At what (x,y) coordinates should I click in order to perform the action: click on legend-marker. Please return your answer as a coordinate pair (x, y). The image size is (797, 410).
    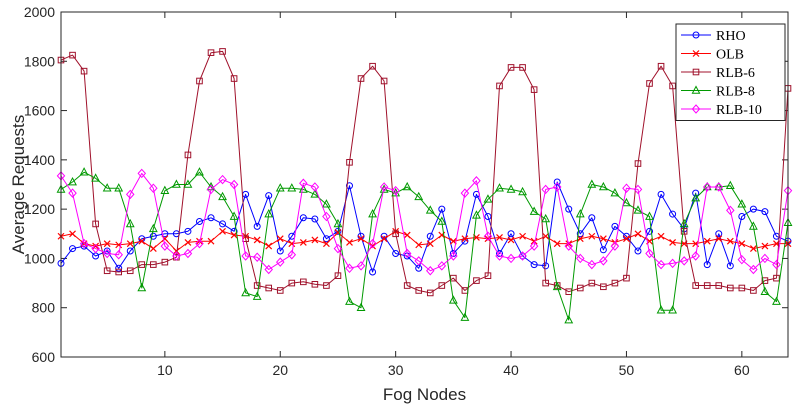
    Looking at the image, I should click on (696, 89).